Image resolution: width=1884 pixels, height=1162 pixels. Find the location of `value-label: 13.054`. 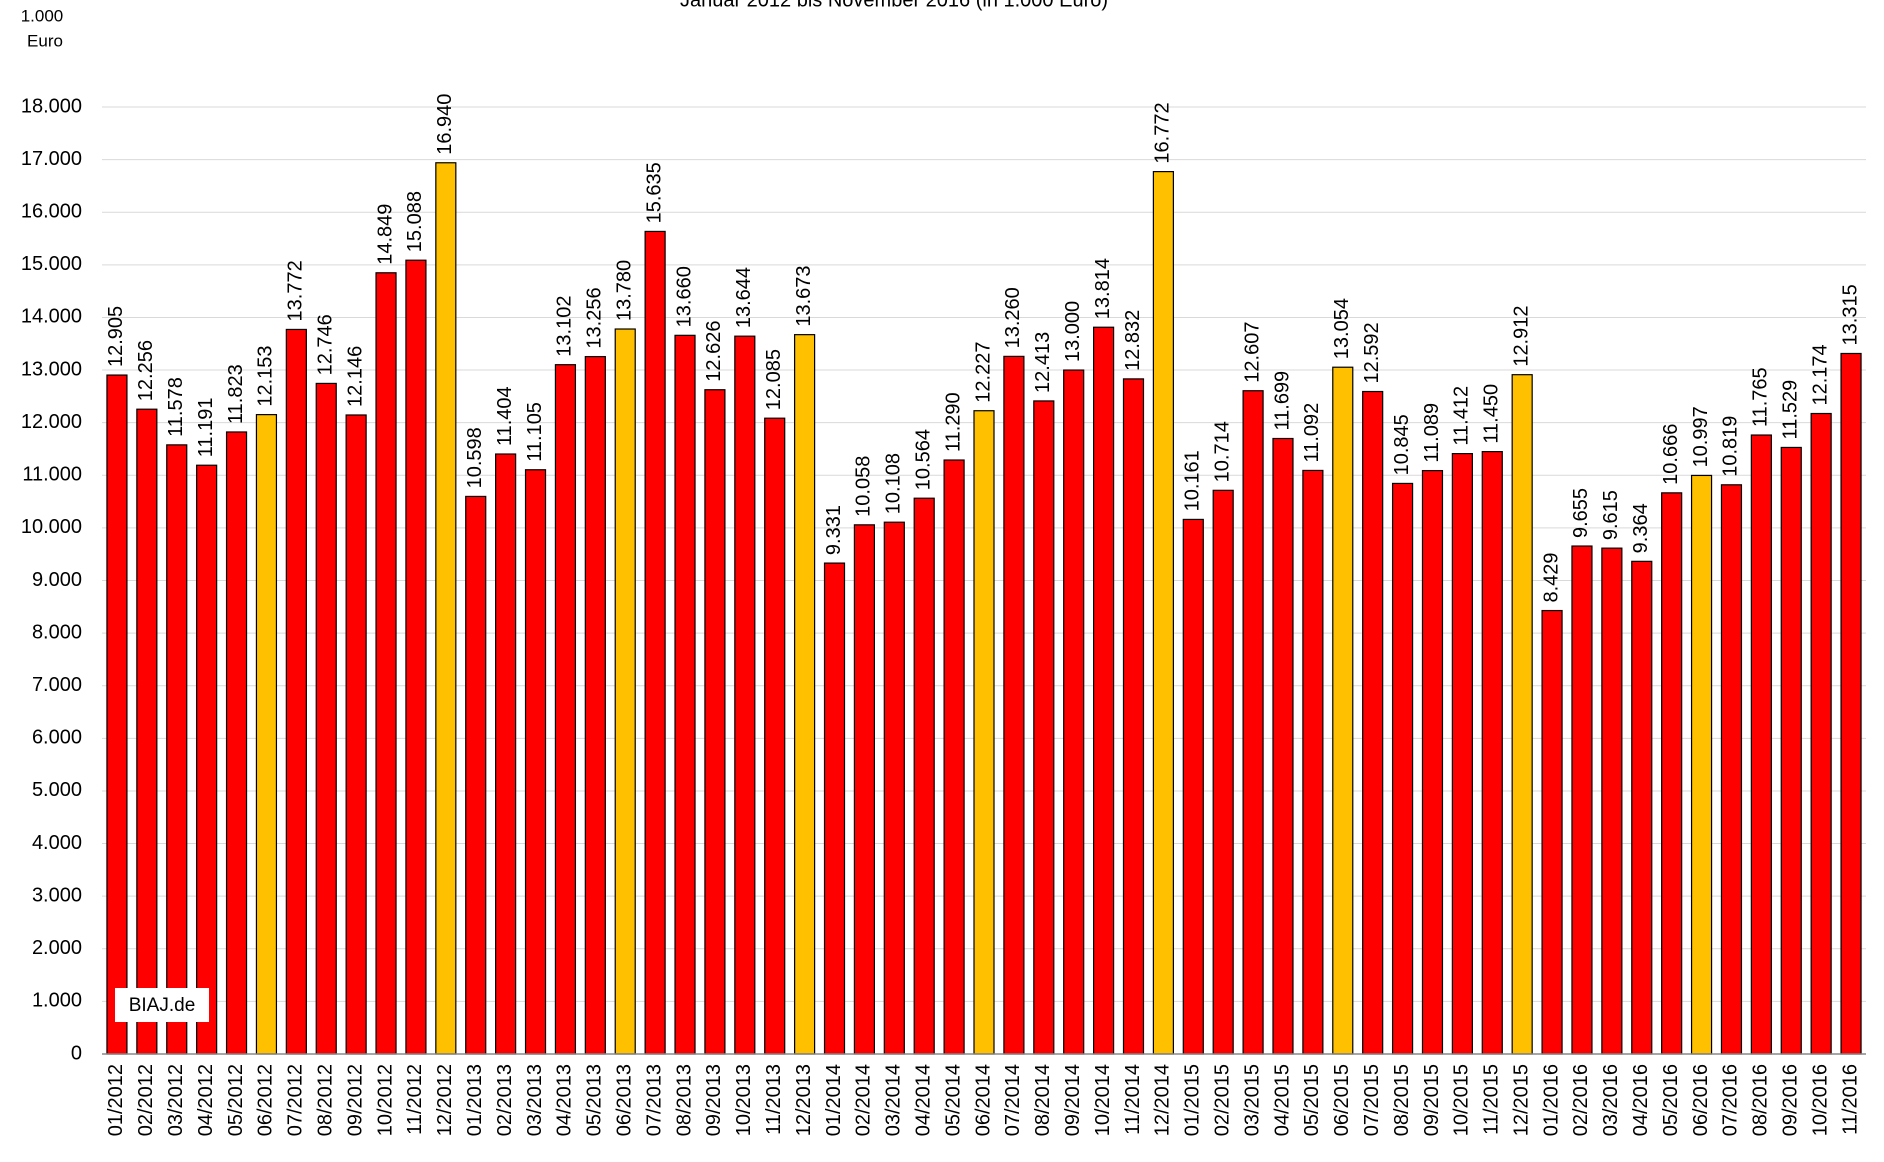

value-label: 13.054 is located at coordinates (1342, 328).